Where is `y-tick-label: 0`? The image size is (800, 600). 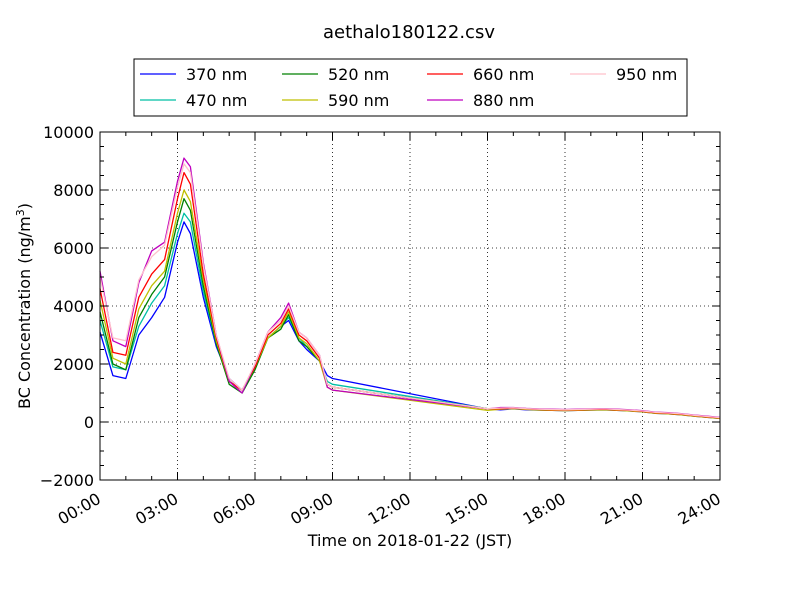 y-tick-label: 0 is located at coordinates (89, 422).